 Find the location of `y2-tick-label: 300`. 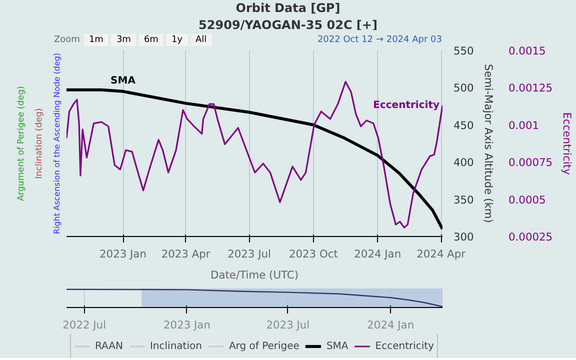

y2-tick-label: 300 is located at coordinates (464, 237).